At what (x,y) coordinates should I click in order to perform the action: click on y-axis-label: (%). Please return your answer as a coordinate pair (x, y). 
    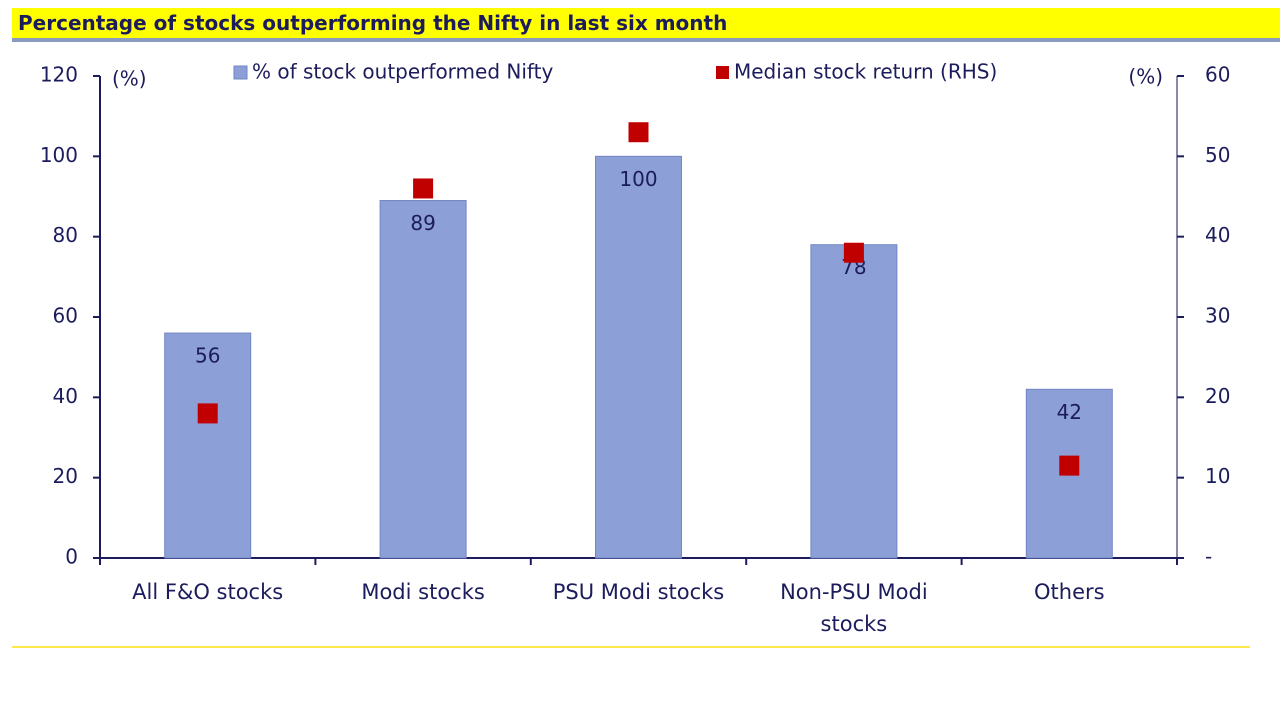
    Looking at the image, I should click on (129, 79).